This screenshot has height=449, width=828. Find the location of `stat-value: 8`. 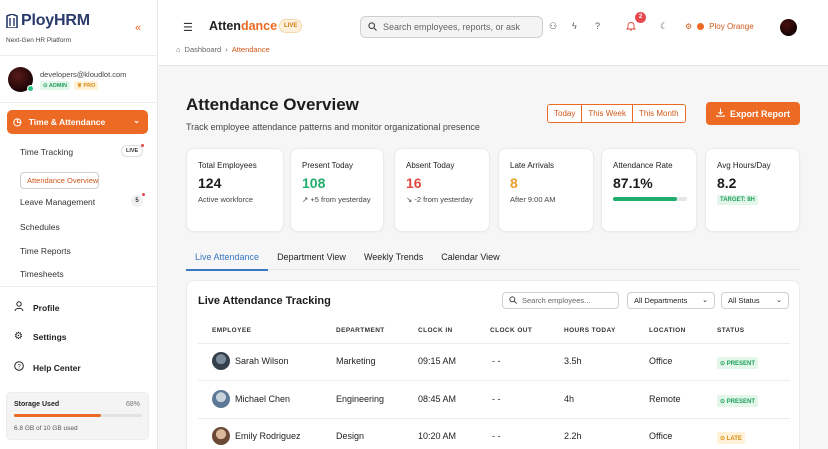

stat-value: 8 is located at coordinates (514, 183).